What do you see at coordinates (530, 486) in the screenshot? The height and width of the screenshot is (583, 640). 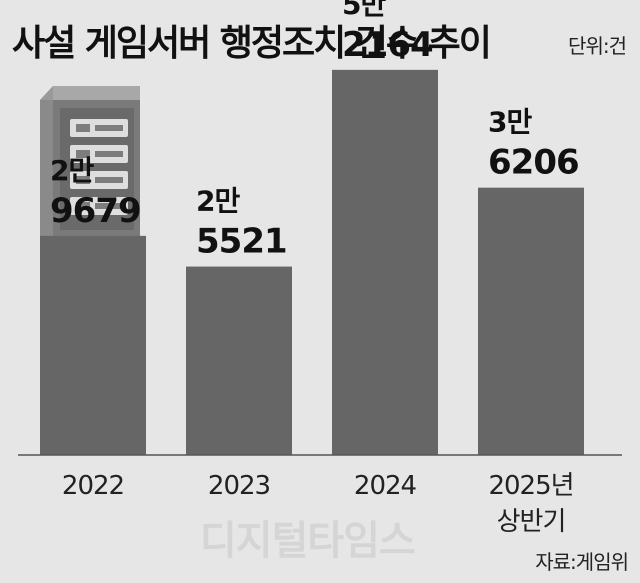 I see `category-label-3: 2025년` at bounding box center [530, 486].